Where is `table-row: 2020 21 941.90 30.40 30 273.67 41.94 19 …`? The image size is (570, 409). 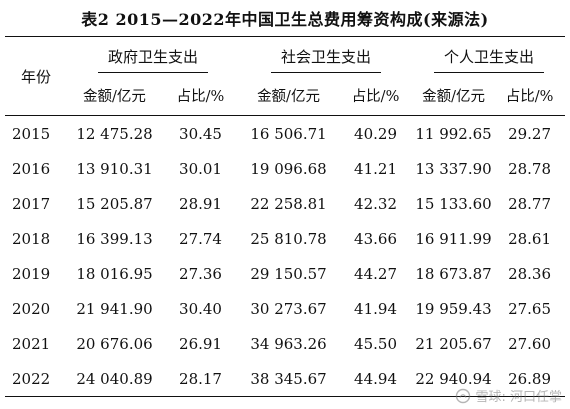
table-row: 2020 21 941.90 30.40 30 273.67 41.94 19 … is located at coordinates (285, 308).